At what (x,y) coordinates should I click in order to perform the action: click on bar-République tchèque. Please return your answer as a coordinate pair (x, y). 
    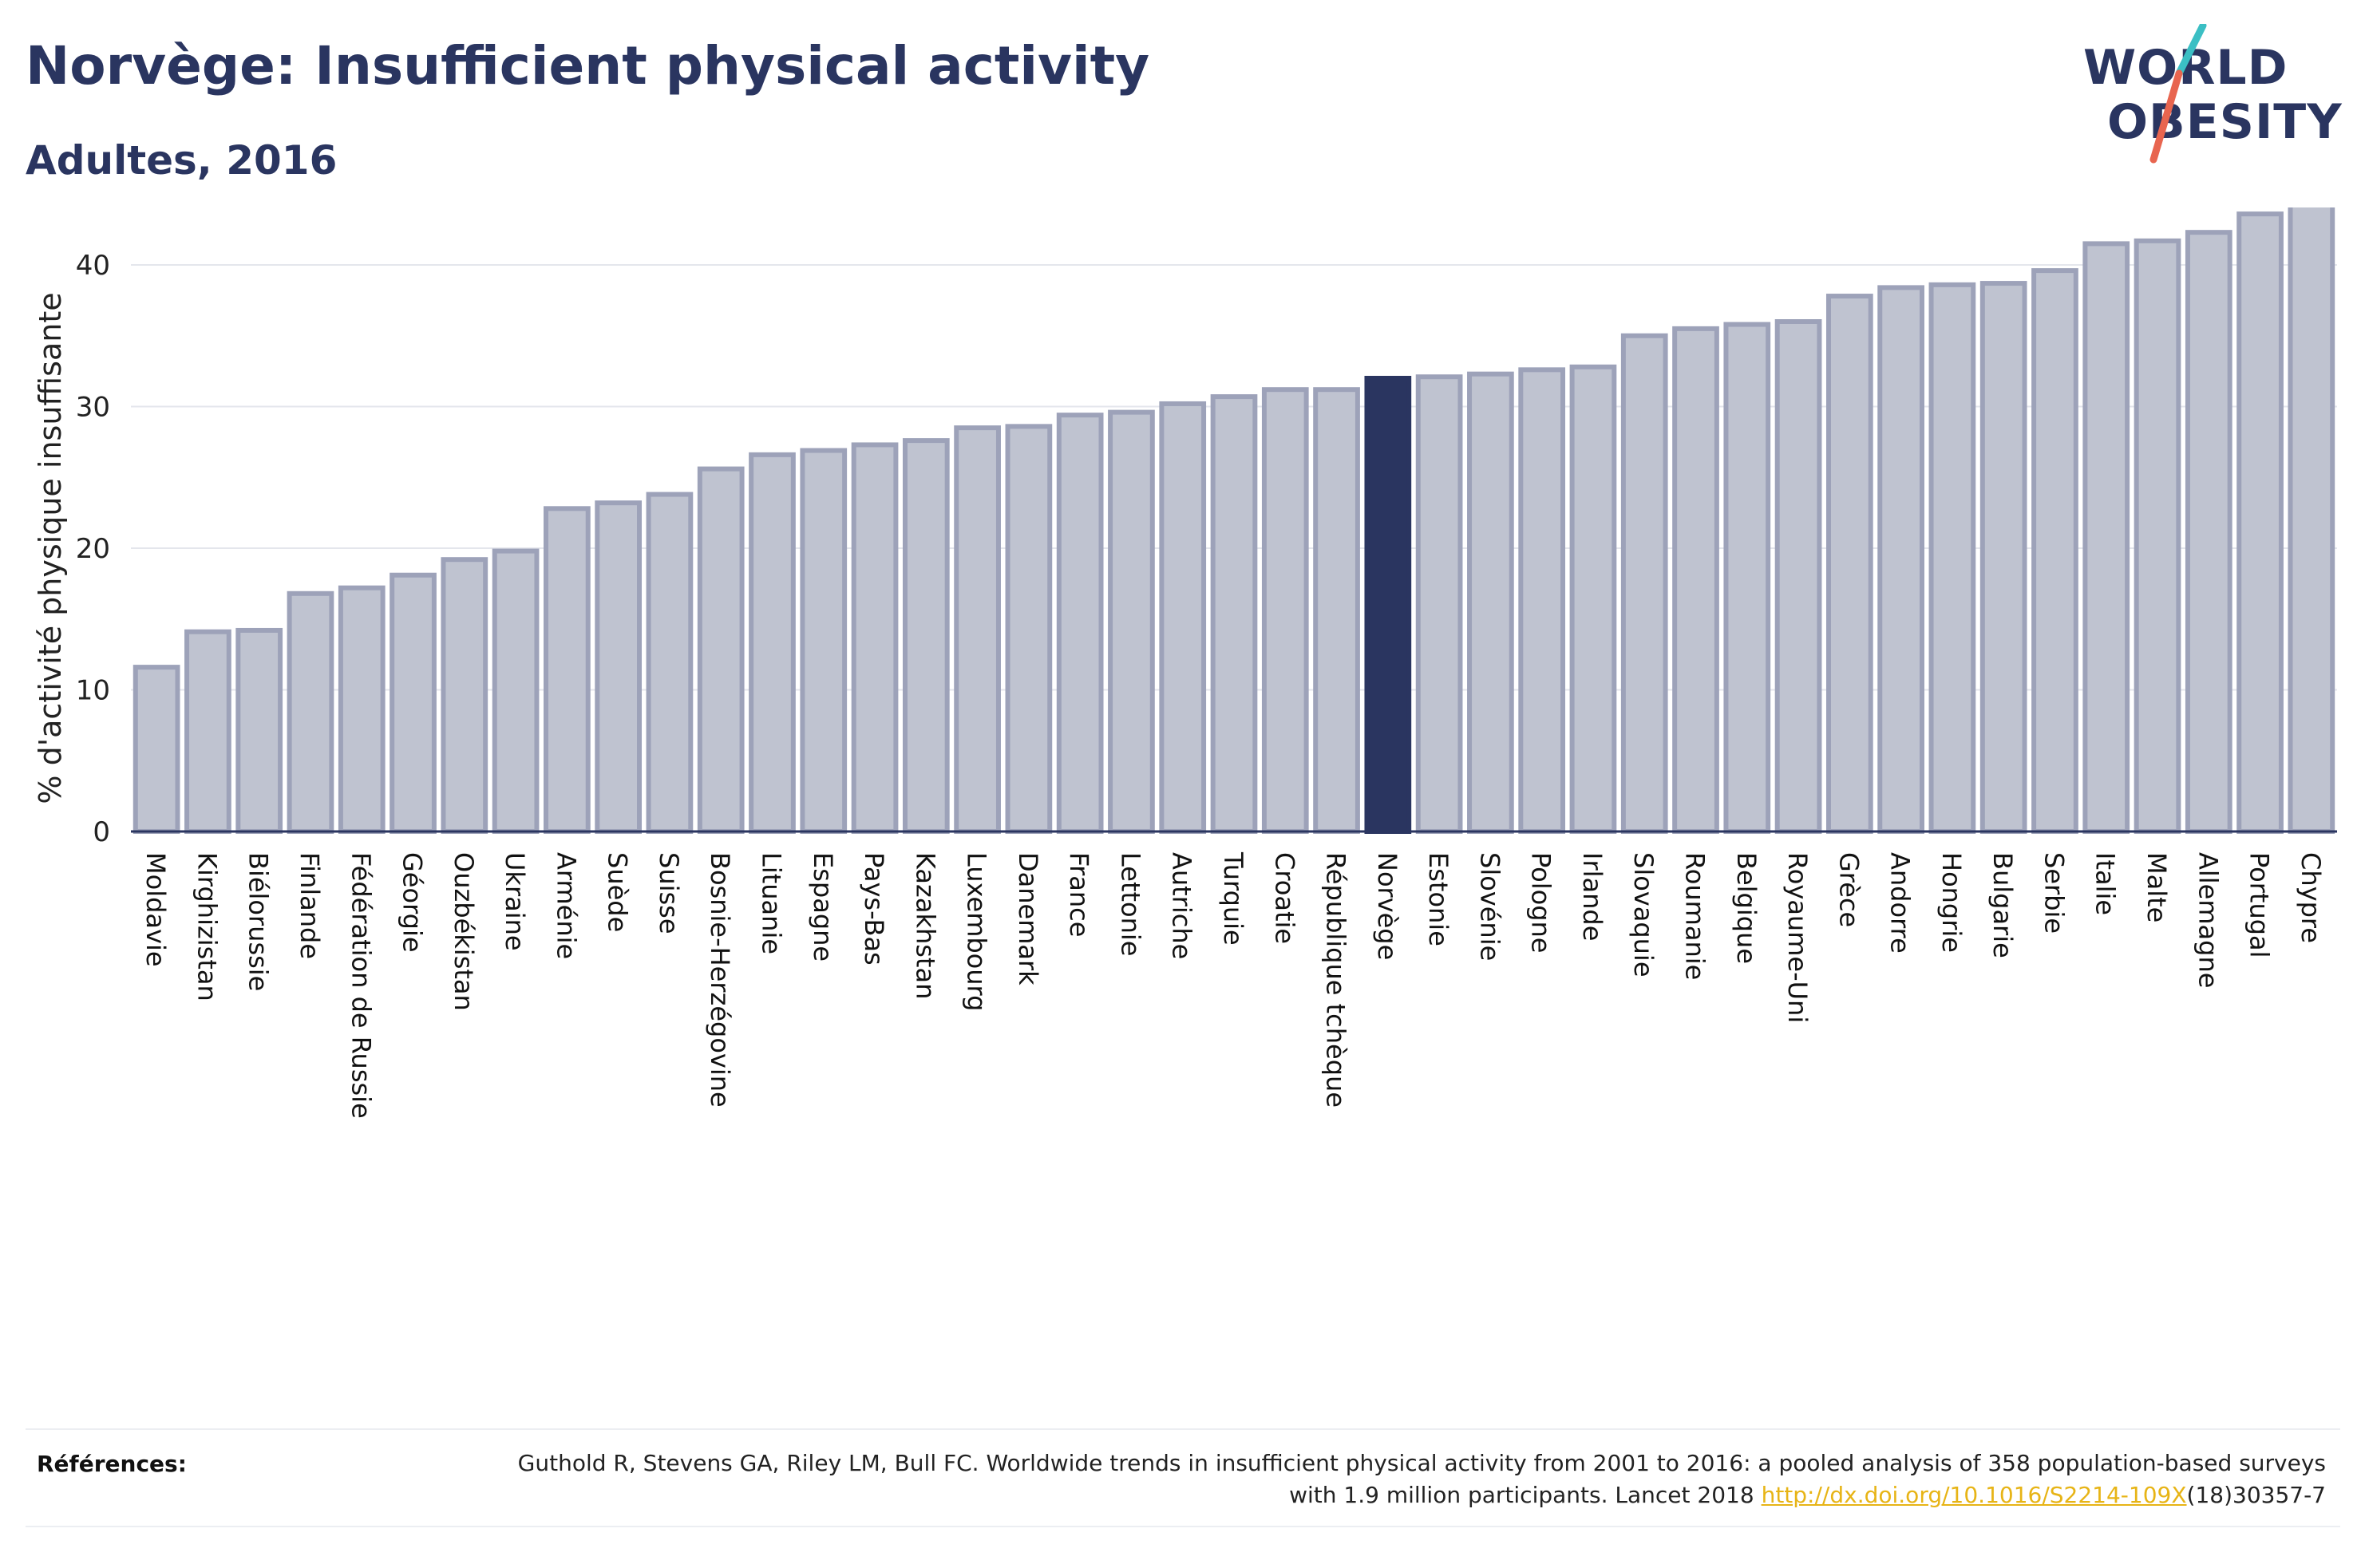
    Looking at the image, I should click on (1336, 610).